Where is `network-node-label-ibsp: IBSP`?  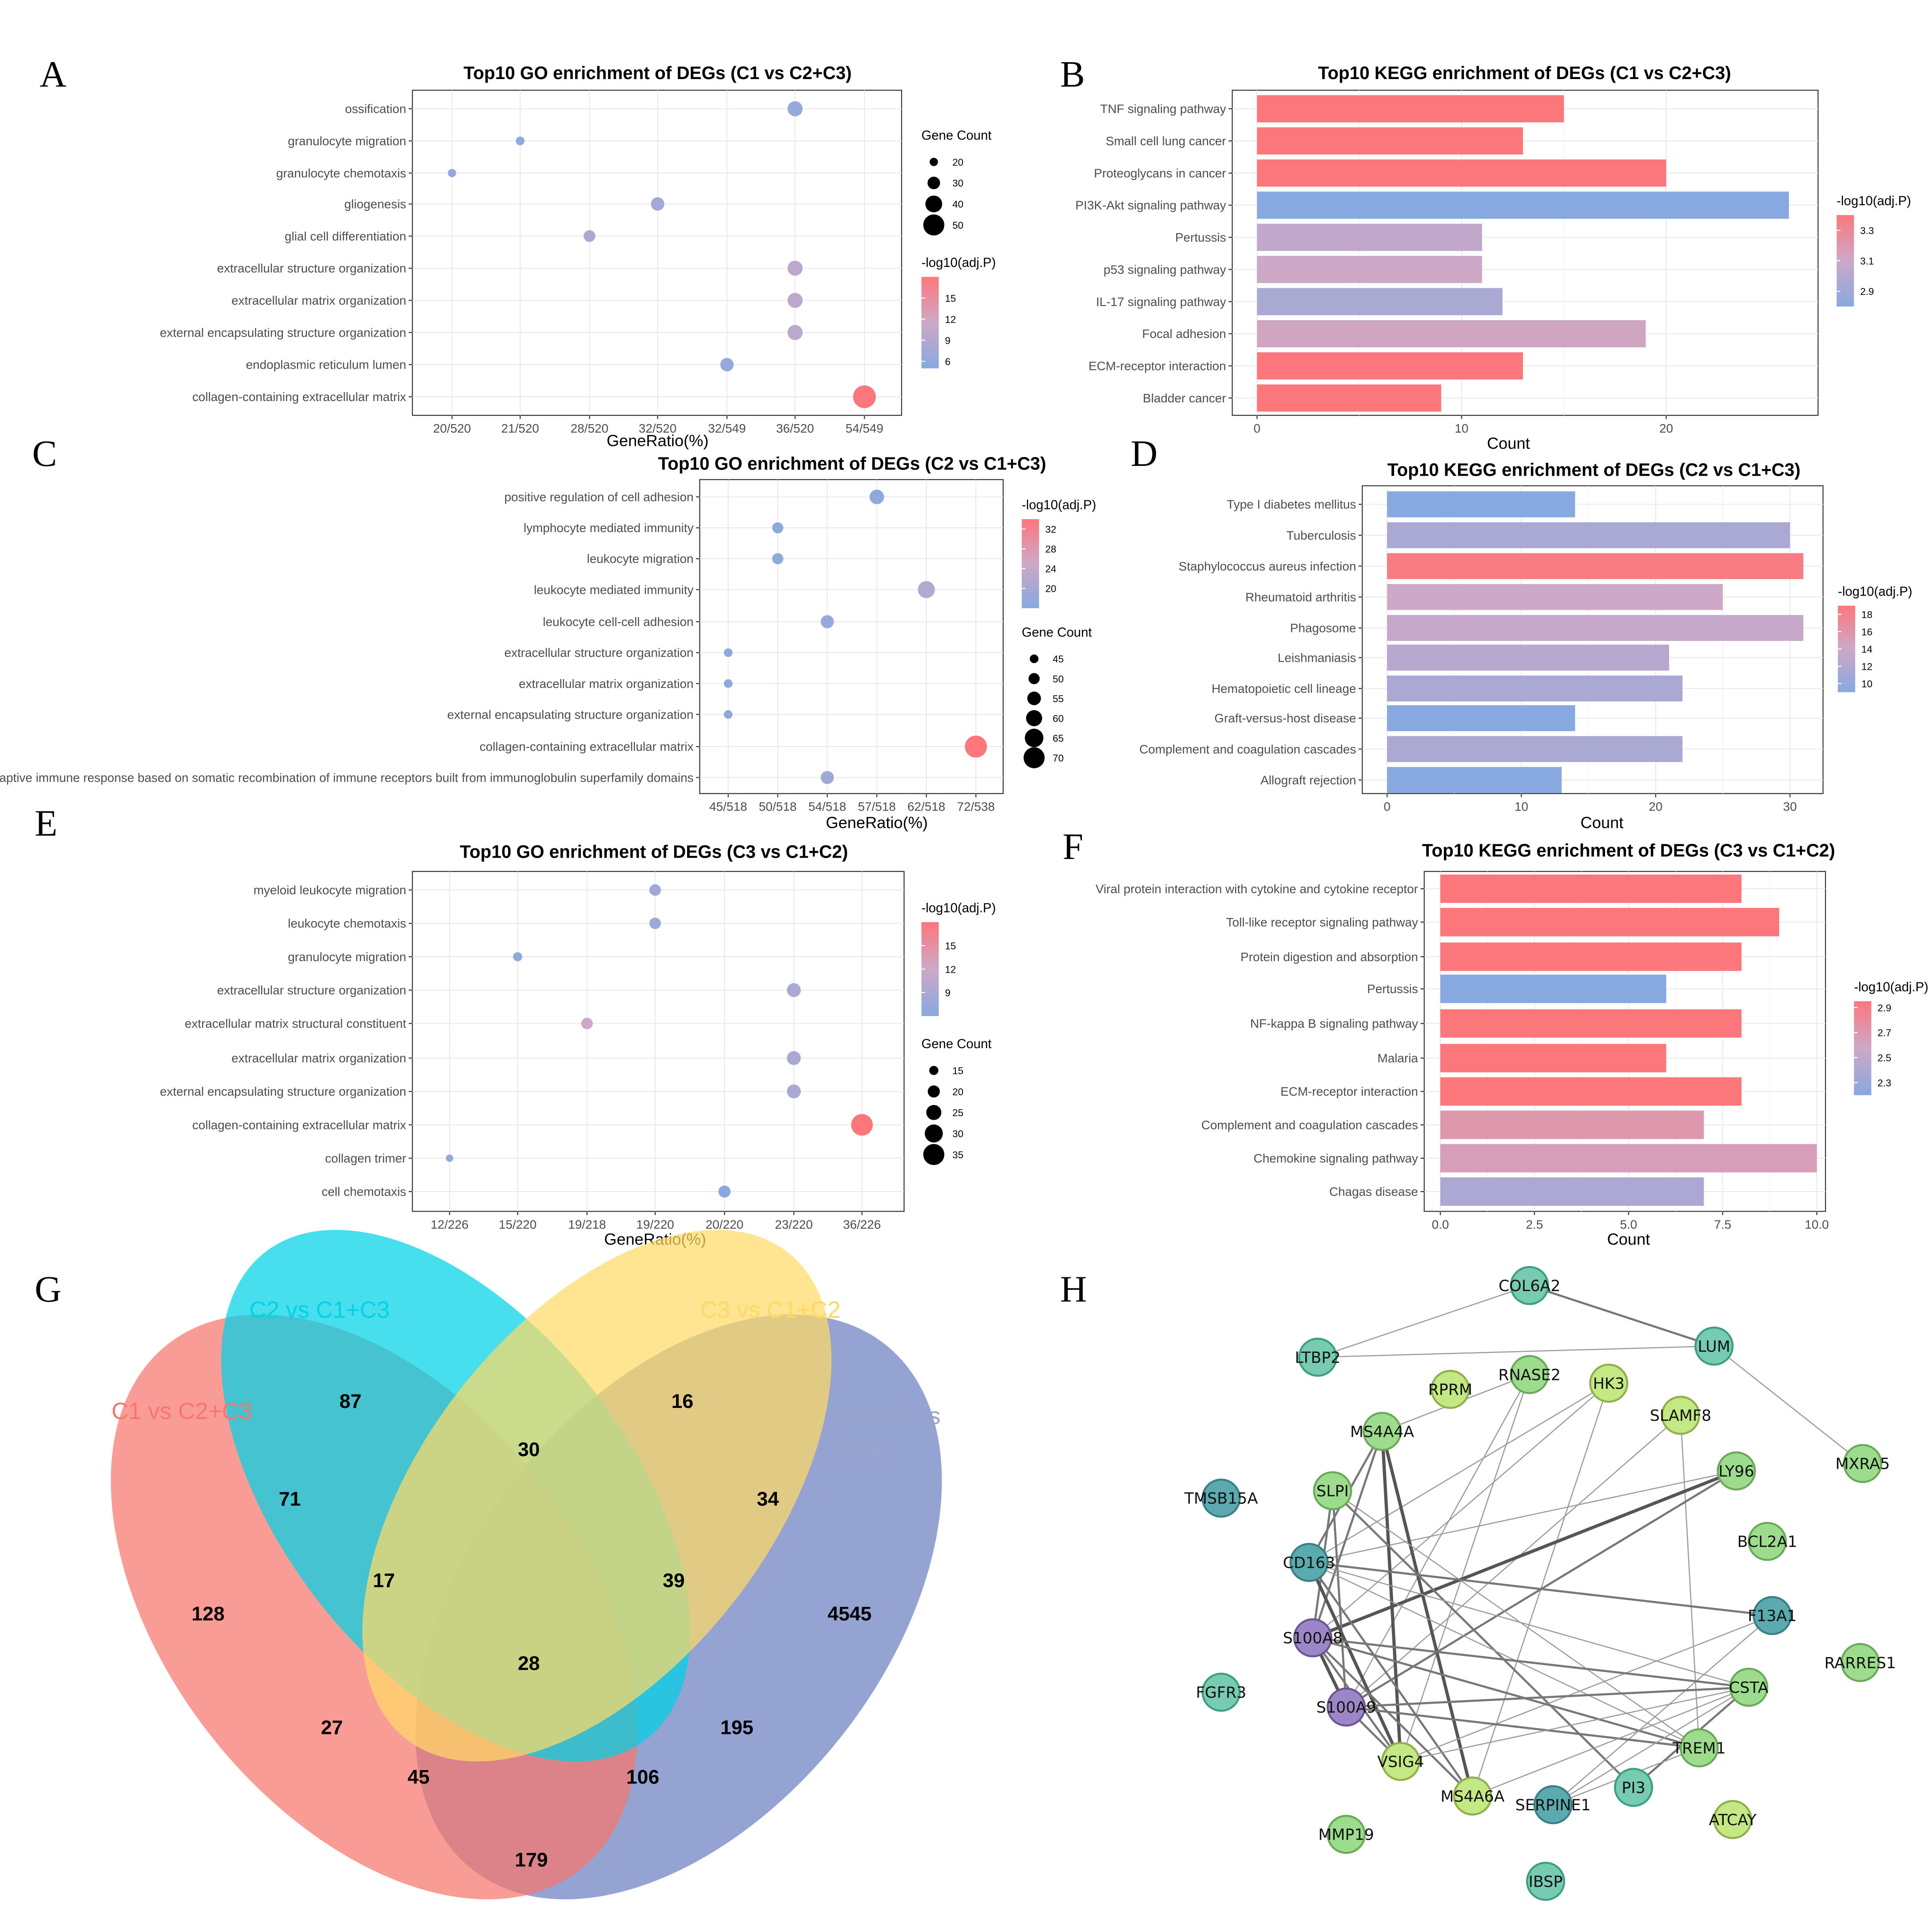
network-node-label-ibsp: IBSP is located at coordinates (1546, 1882).